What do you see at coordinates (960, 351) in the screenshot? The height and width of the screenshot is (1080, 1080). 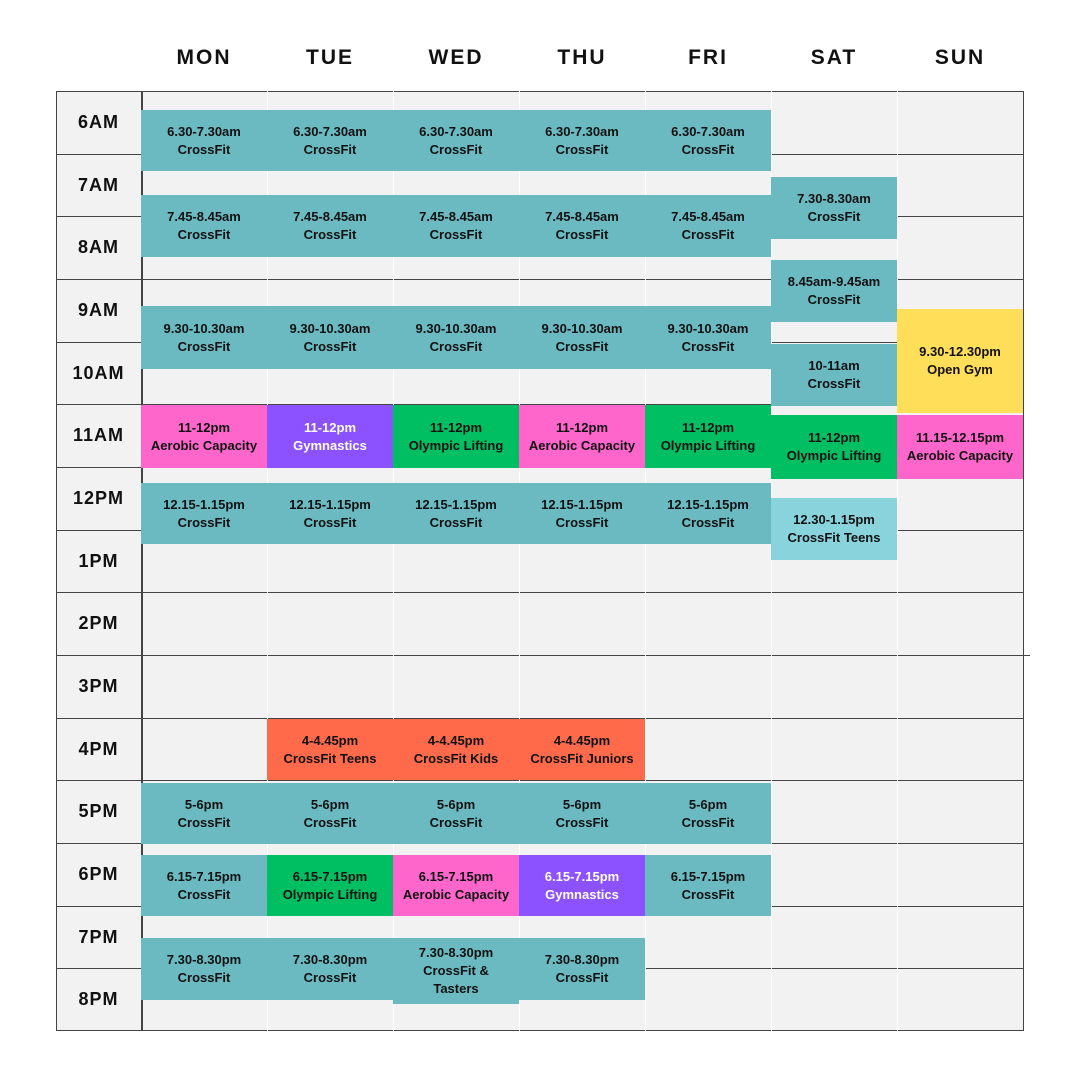 I see `class-time: 9.30-12.30pm` at bounding box center [960, 351].